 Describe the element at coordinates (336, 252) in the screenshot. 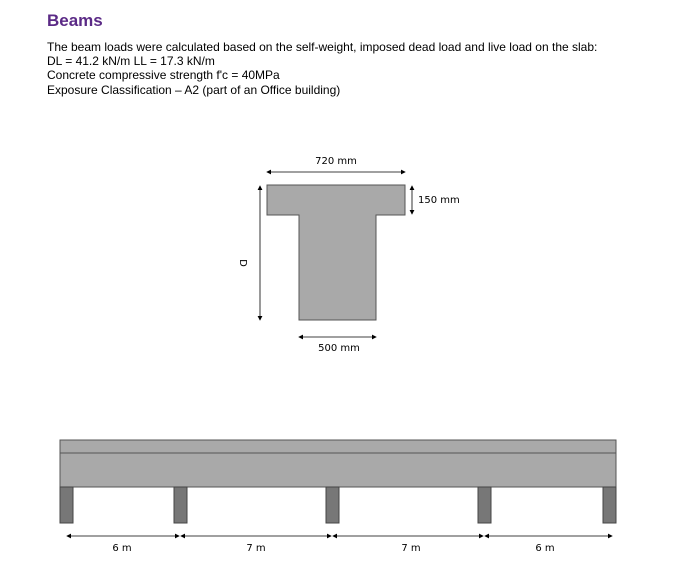

I see `t-section` at that location.